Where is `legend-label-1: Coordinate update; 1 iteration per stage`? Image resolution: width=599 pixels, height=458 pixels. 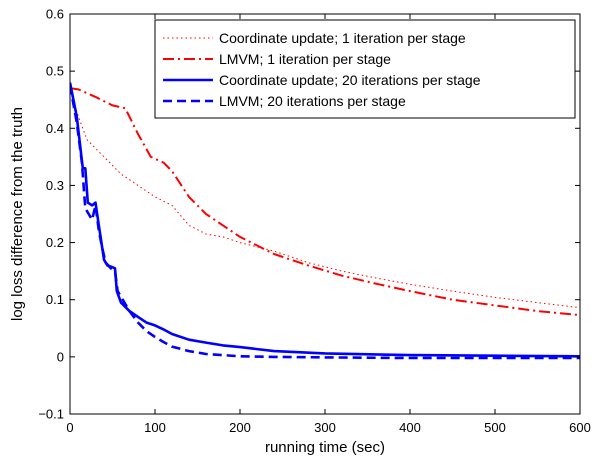 legend-label-1: Coordinate update; 1 iteration per stage is located at coordinates (342, 38).